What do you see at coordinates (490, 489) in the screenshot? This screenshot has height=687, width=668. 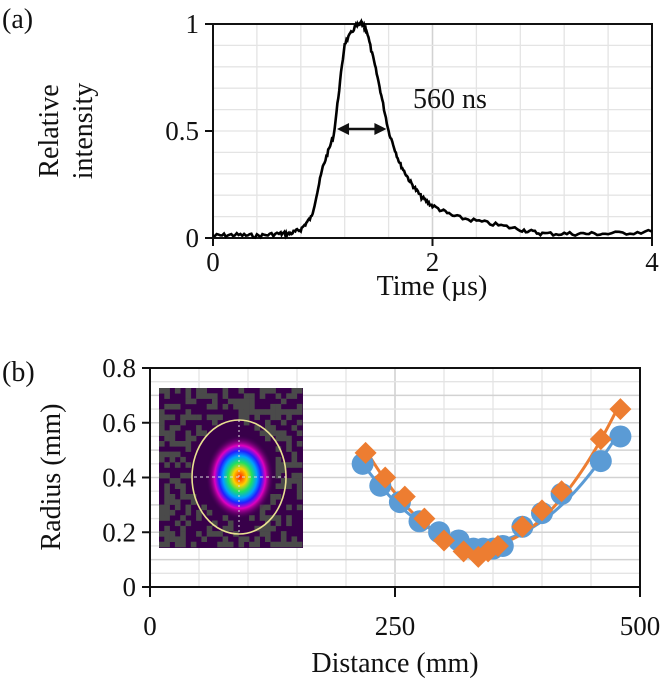 I see `circles-fit-line` at bounding box center [490, 489].